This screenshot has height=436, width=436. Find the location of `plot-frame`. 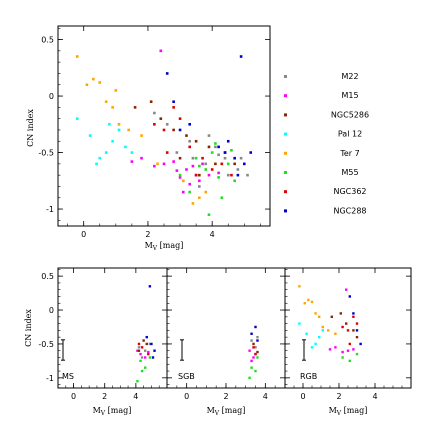

plot-frame is located at coordinates (226, 328).